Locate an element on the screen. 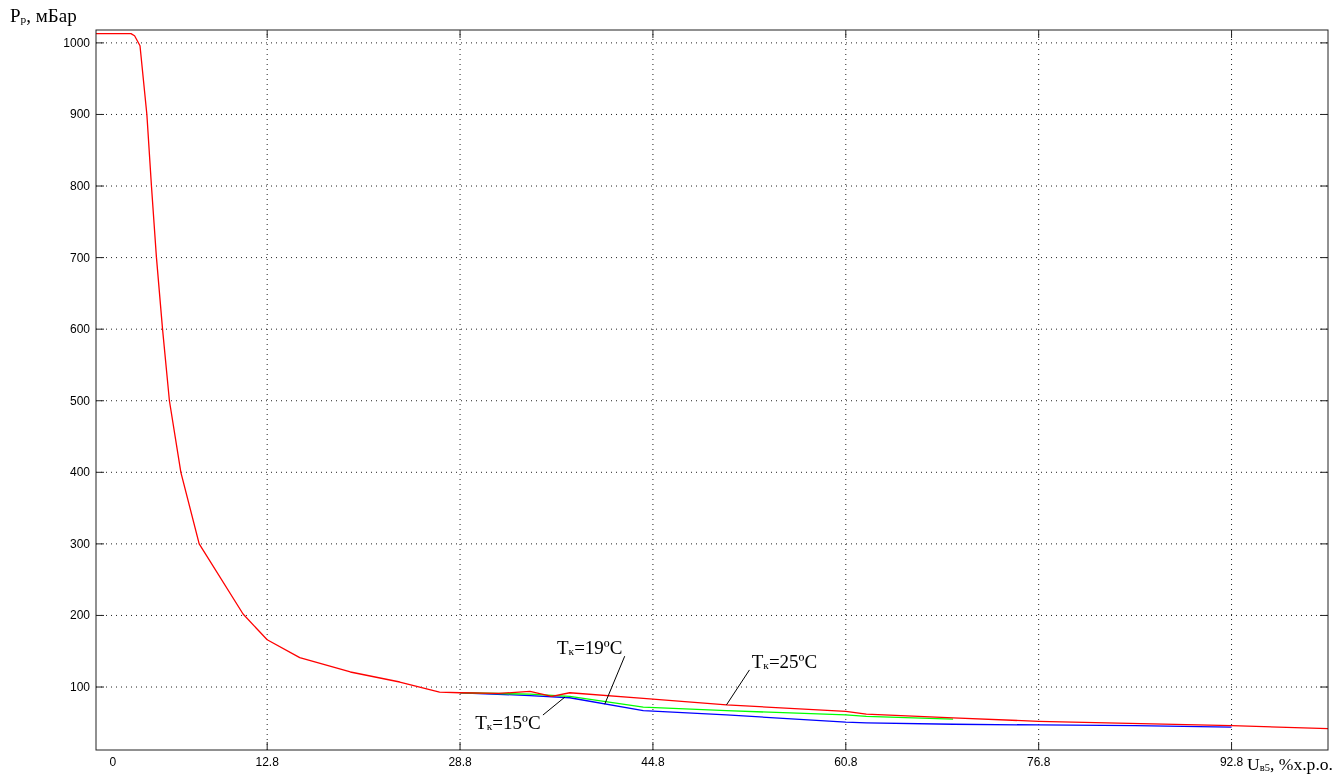  y-tick-label: 200 is located at coordinates (80, 615).